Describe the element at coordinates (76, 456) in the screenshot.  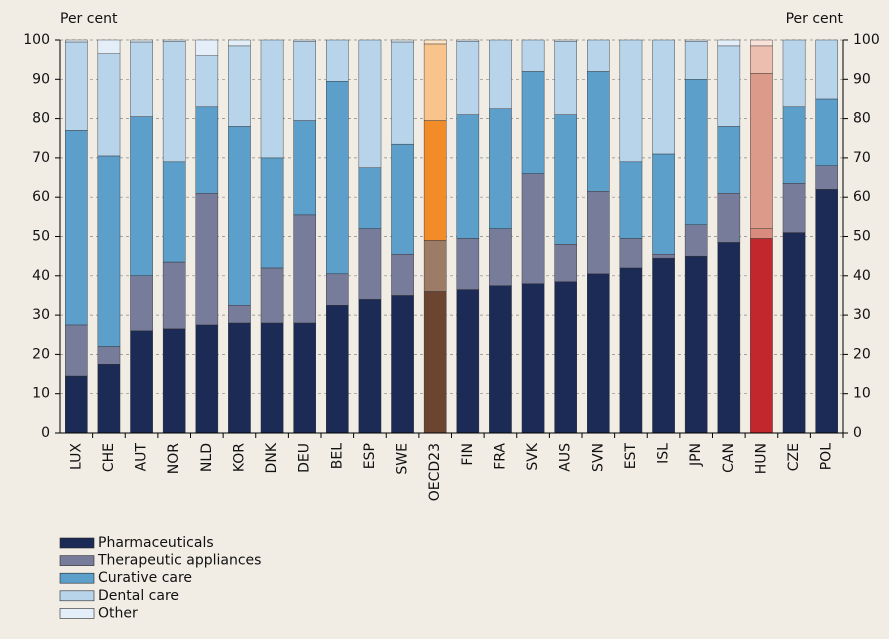
I see `x-tick-label: LUX` at that location.